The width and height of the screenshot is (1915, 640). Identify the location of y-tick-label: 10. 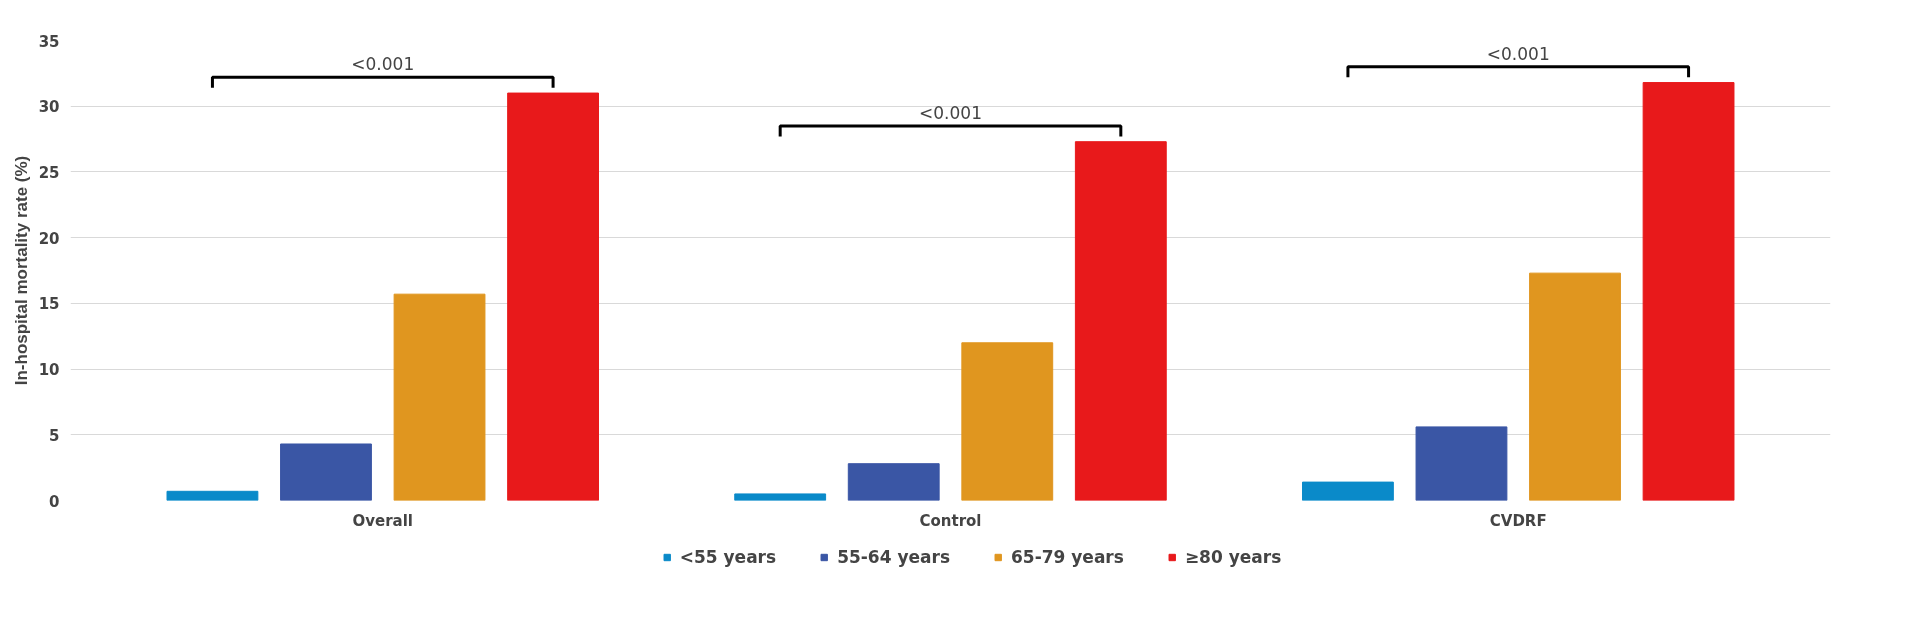
(49, 370).